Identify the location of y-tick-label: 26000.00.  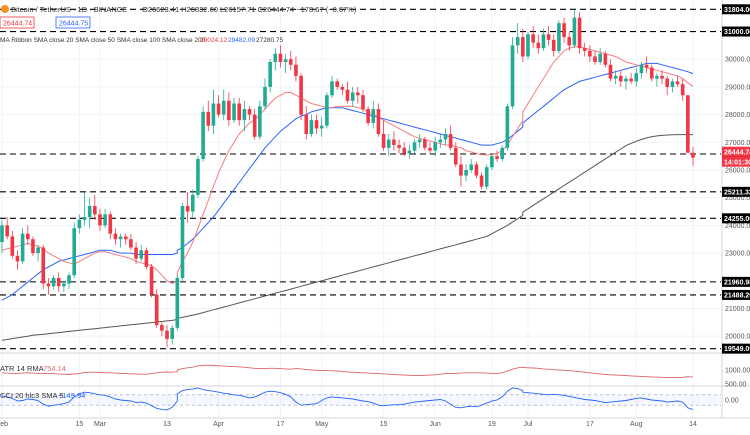
(737, 171).